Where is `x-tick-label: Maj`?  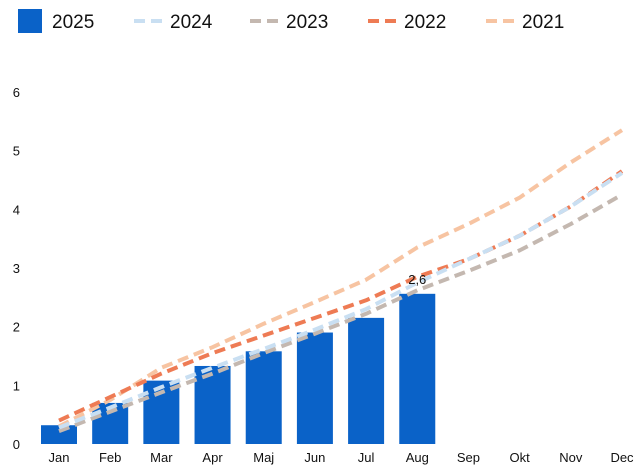 x-tick-label: Maj is located at coordinates (263, 457).